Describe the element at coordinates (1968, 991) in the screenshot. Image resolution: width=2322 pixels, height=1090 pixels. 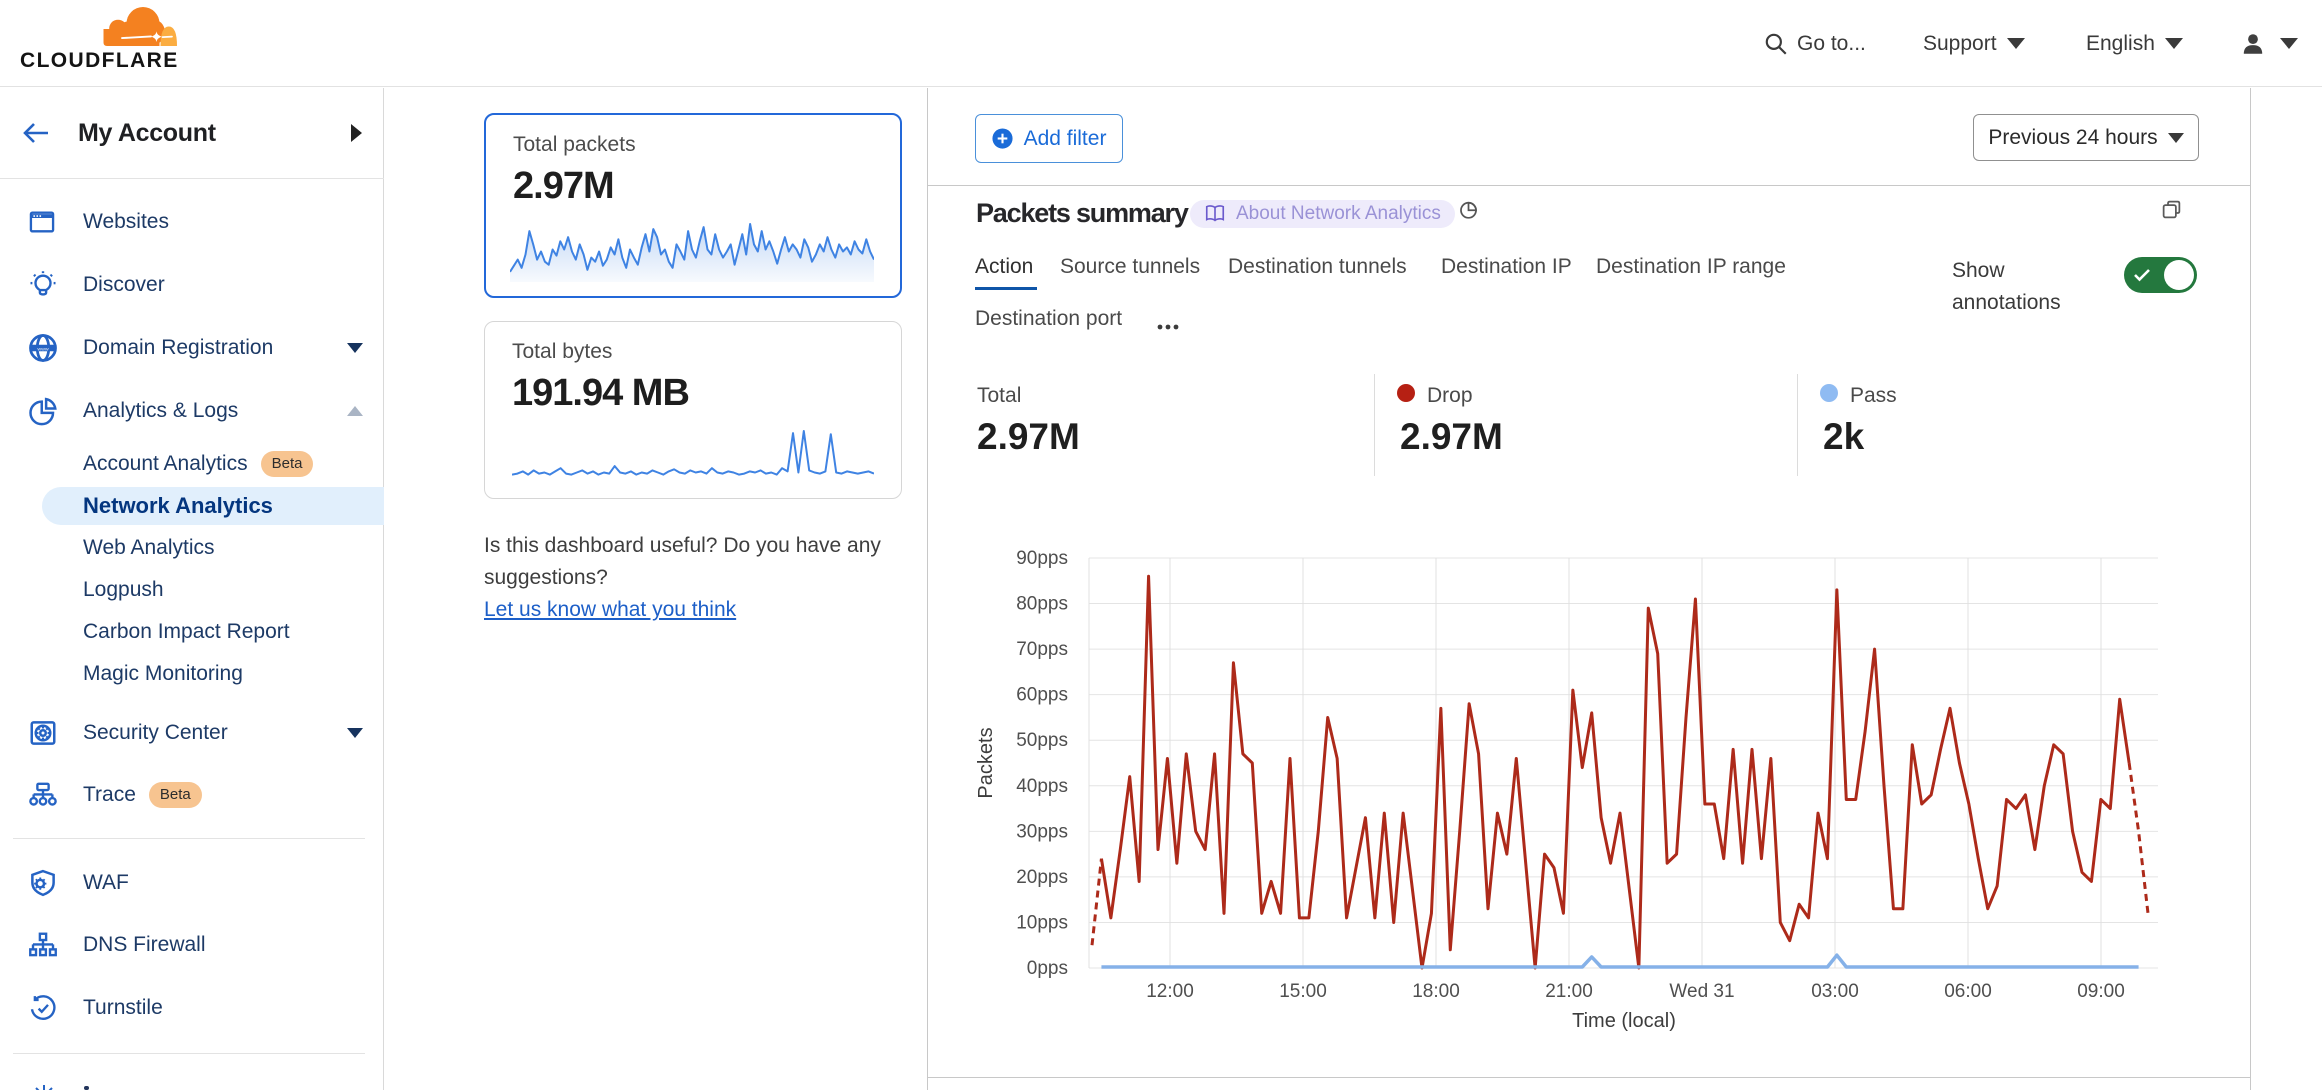
I see `svg-text: 06:00` at that location.